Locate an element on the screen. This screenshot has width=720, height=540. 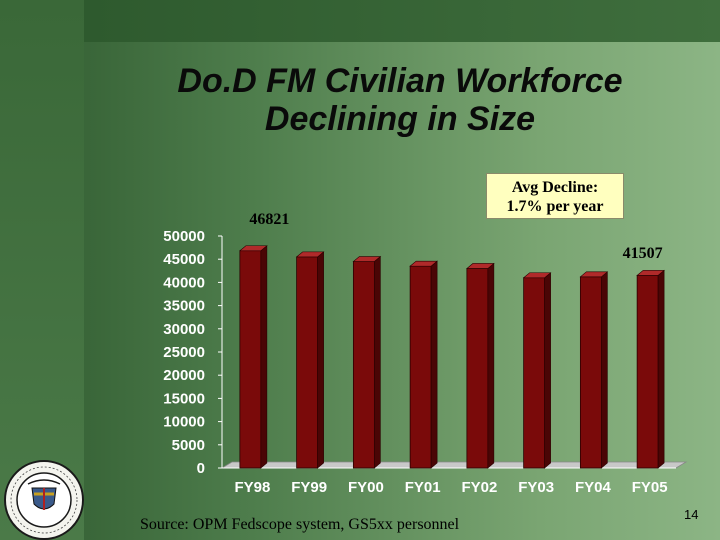
y-tick-label: 25000 is located at coordinates (184, 352).